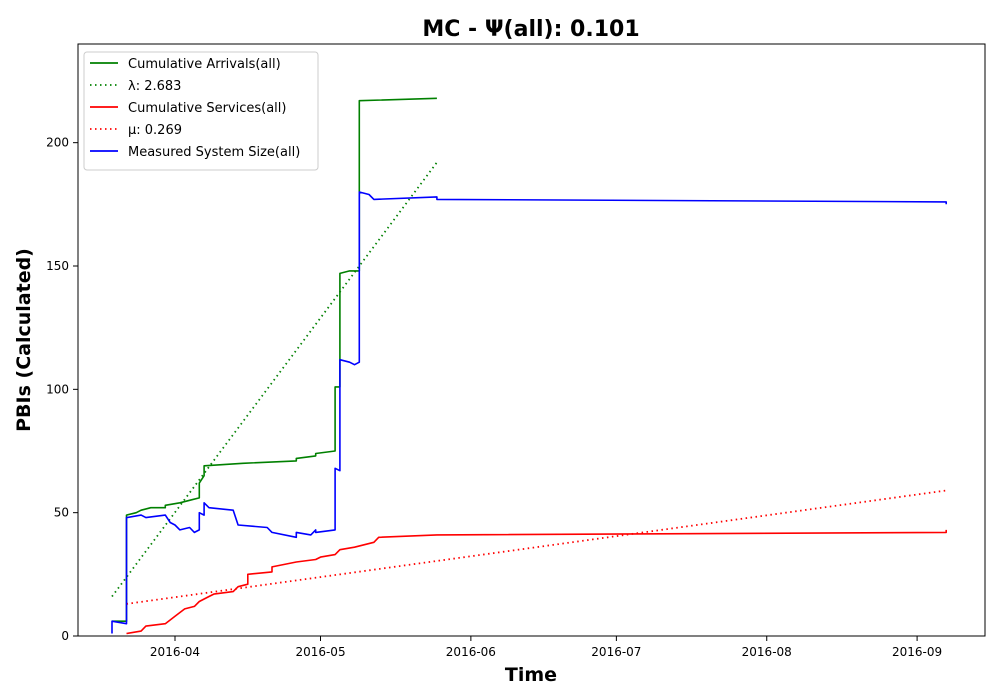 Image resolution: width=1000 pixels, height=700 pixels. What do you see at coordinates (154, 86) in the screenshot?
I see `legend-entry-label: λ: 2.683` at bounding box center [154, 86].